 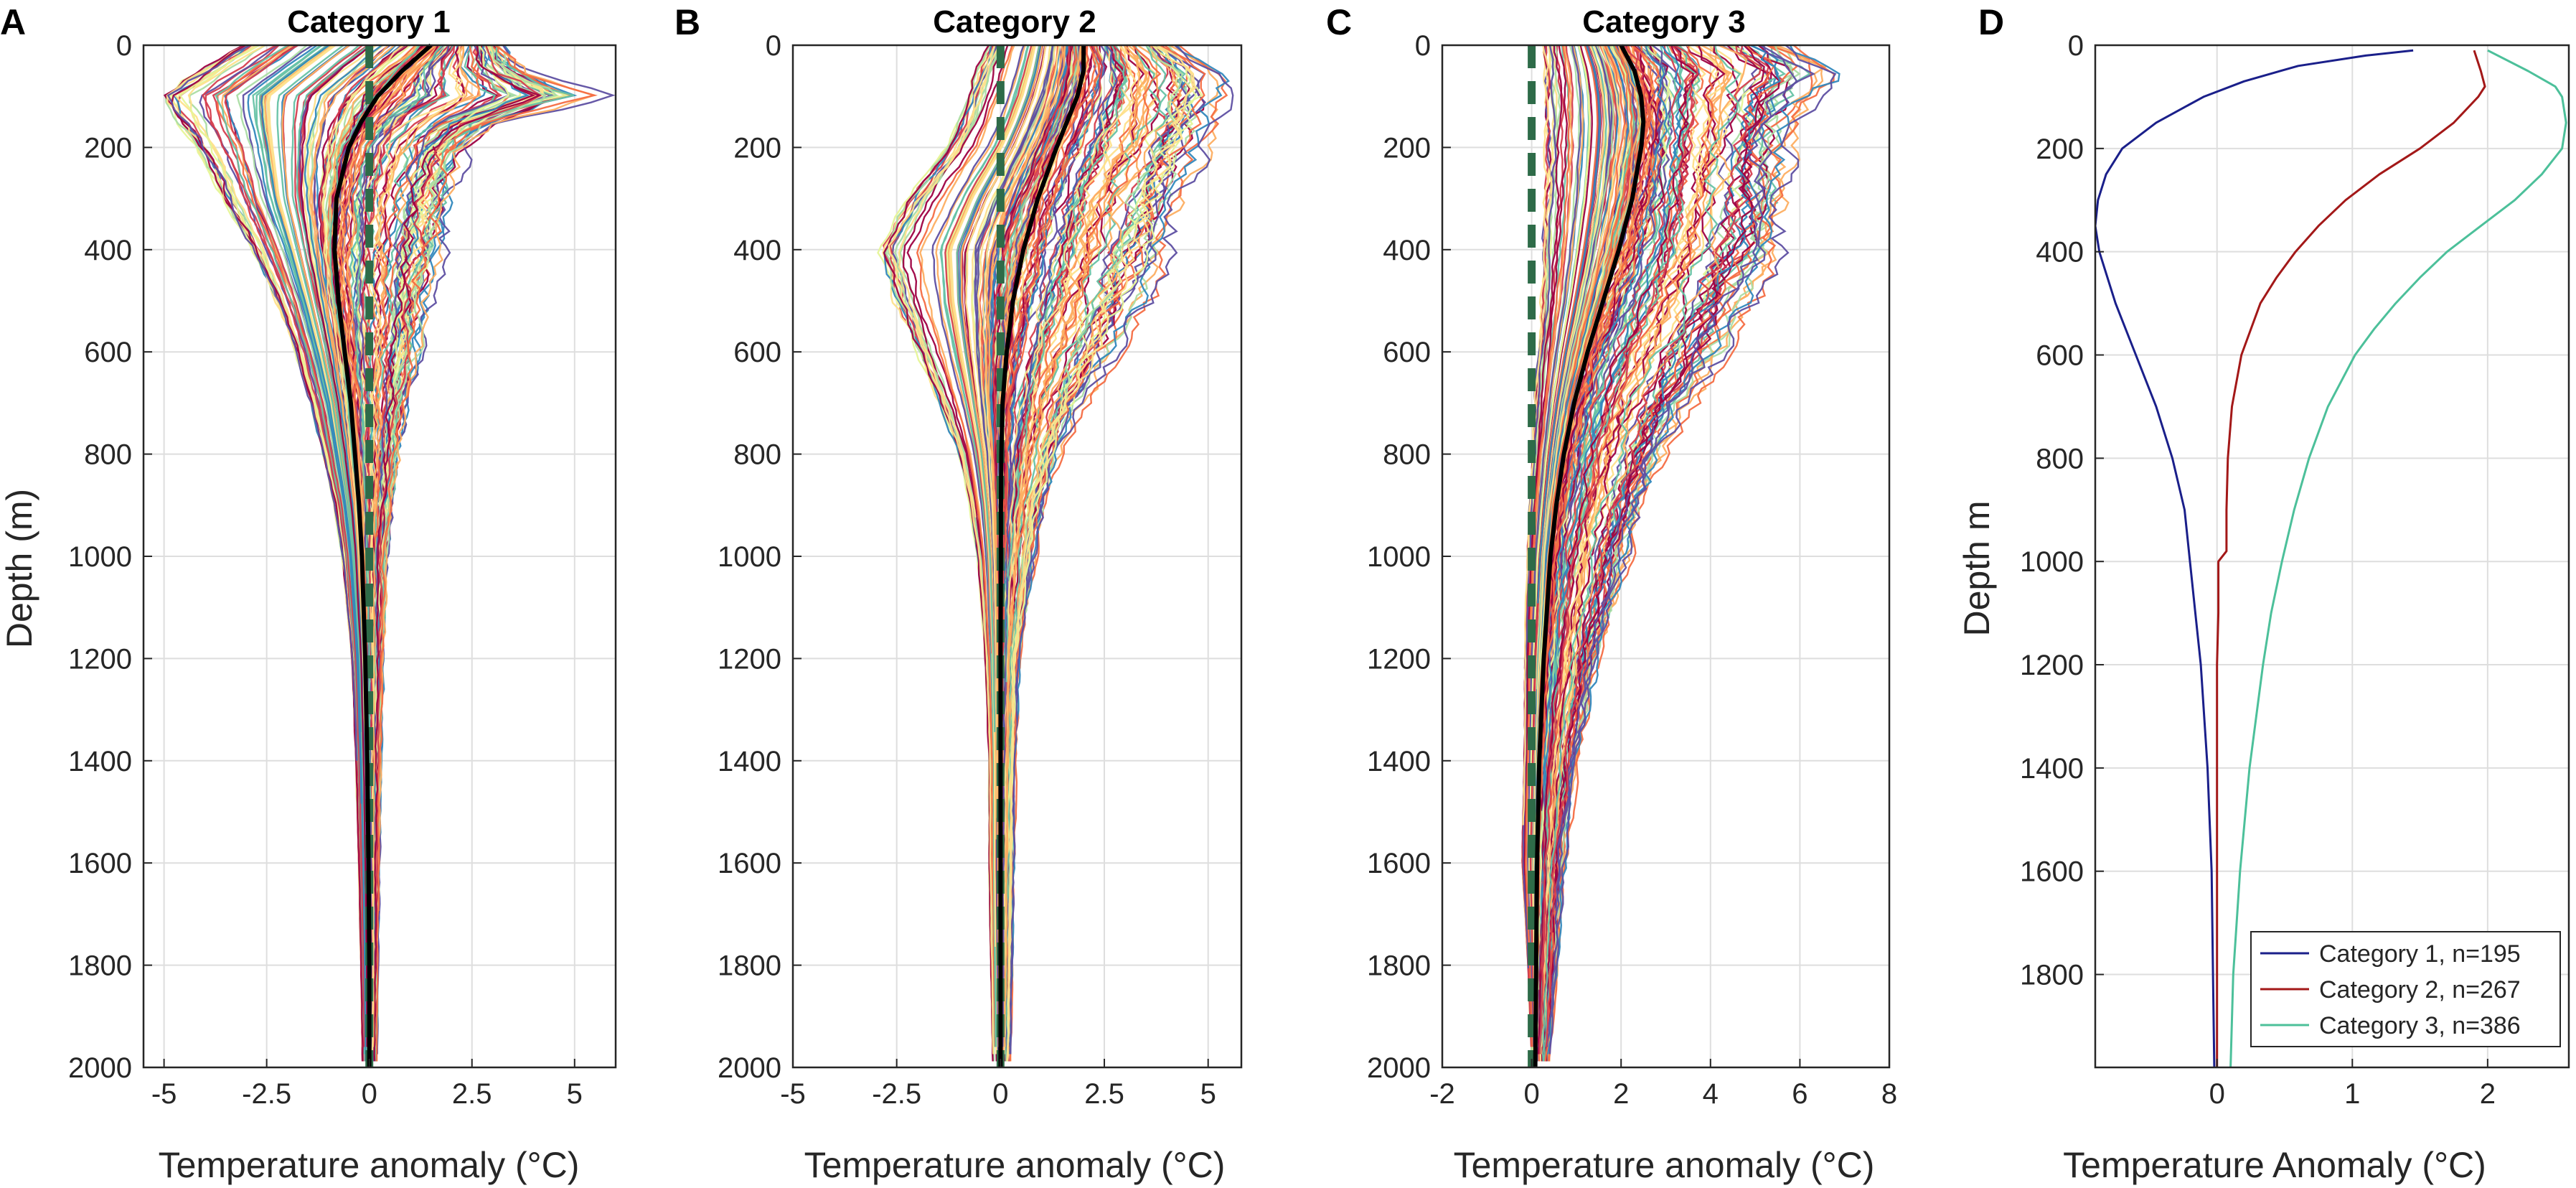 What do you see at coordinates (2420, 1025) in the screenshot?
I see `legend-label-category-3: Category 3, n=386` at bounding box center [2420, 1025].